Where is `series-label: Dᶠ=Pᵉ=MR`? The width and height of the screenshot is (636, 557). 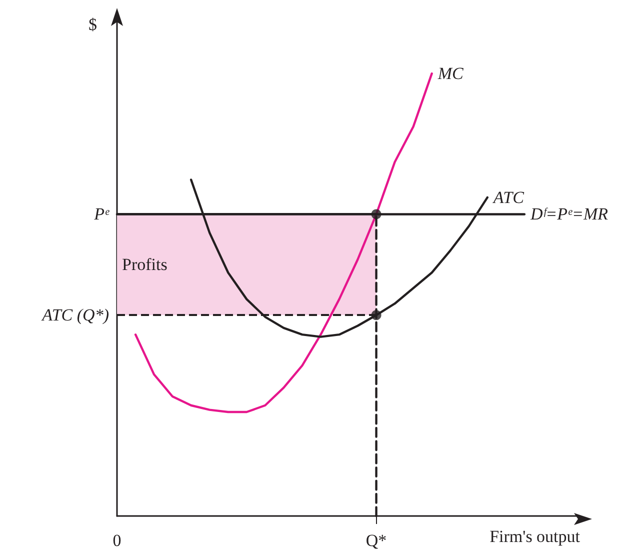 series-label: Dᶠ=Pᵉ=MR is located at coordinates (569, 214).